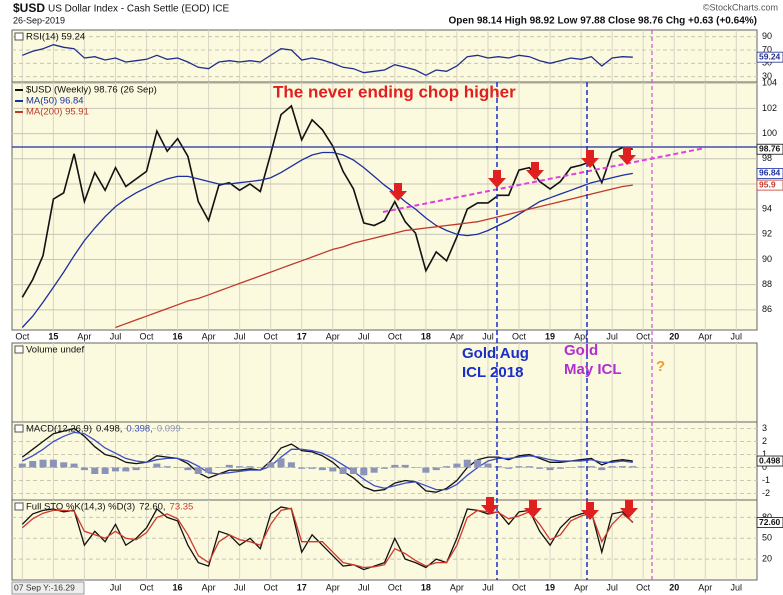 This screenshot has height=595, width=783. I want to click on y-tick-label: 92, so click(767, 234).